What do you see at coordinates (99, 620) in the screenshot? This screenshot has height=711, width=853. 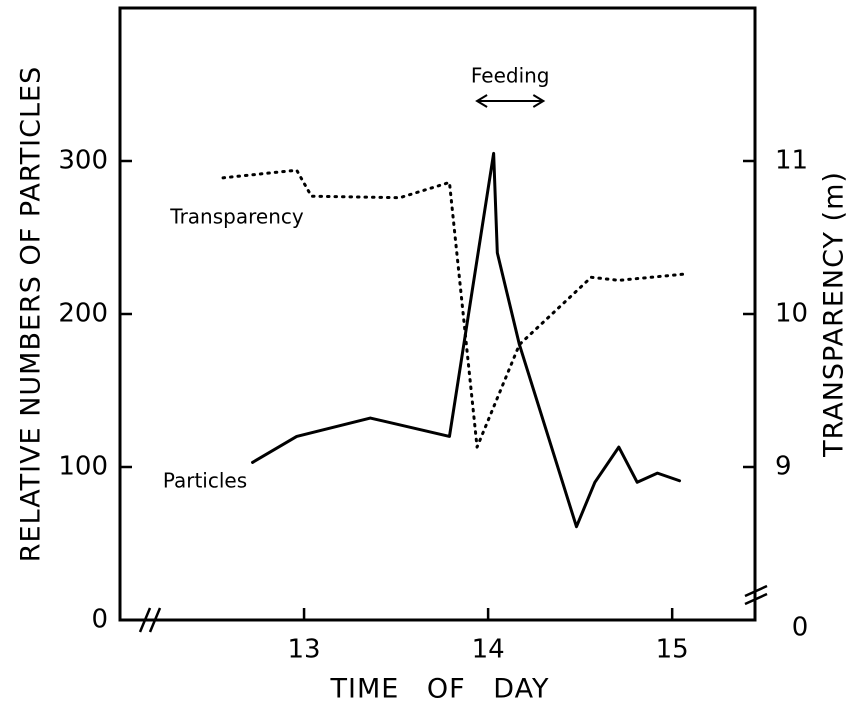 I see `y-tick-label: 0` at bounding box center [99, 620].